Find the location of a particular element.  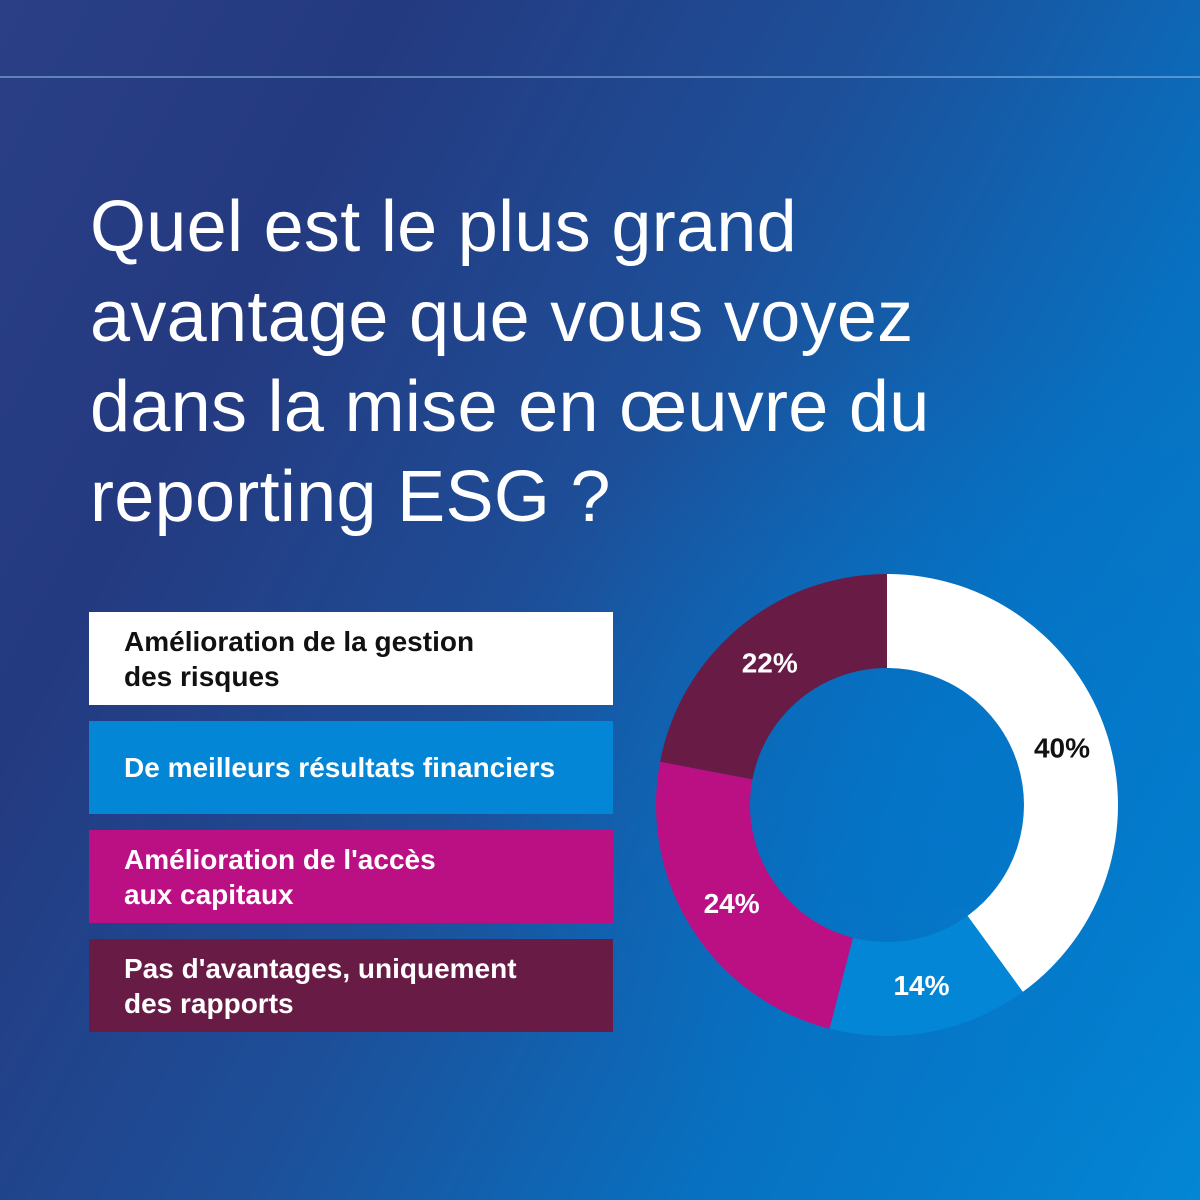

slice-financial-results is located at coordinates (926, 975).